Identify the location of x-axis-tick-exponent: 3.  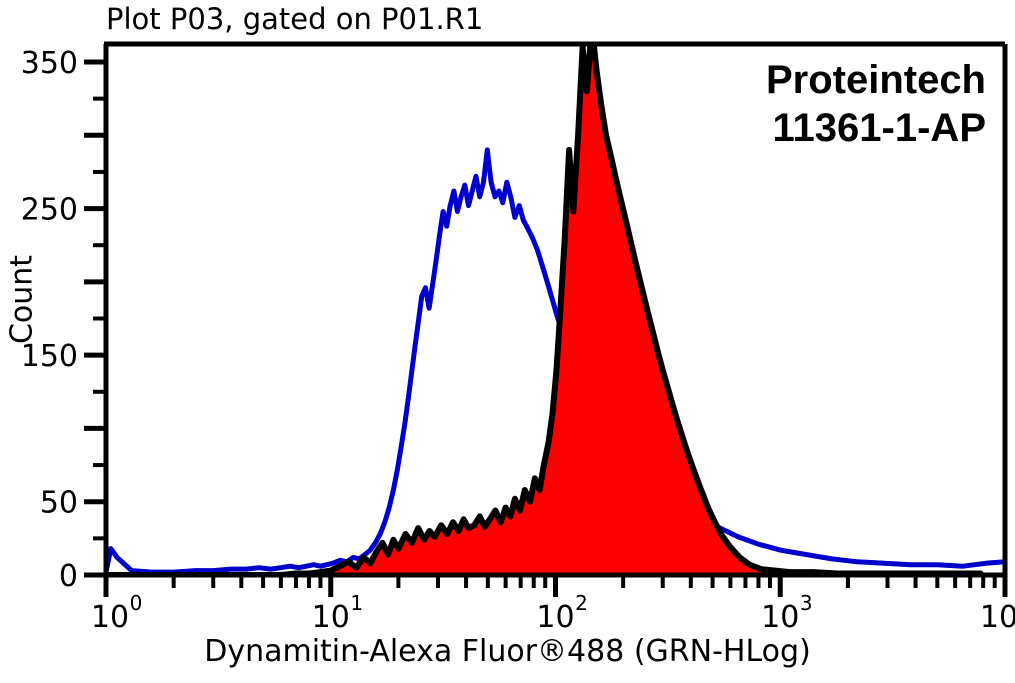
(806, 603).